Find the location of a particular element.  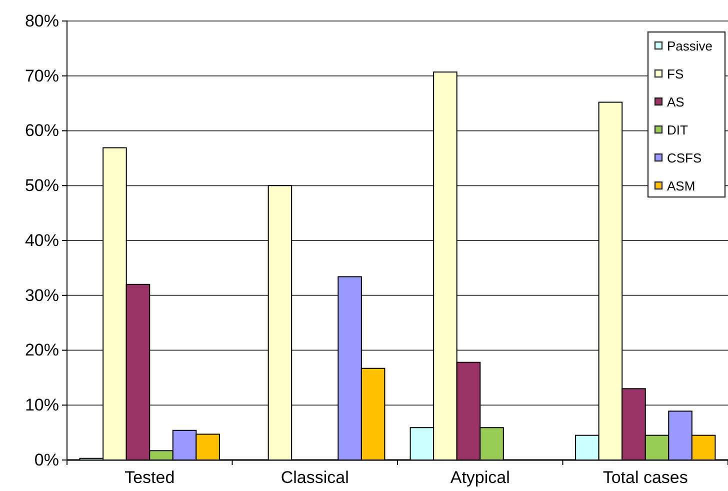

y-tick-label: 50% is located at coordinates (41, 186).